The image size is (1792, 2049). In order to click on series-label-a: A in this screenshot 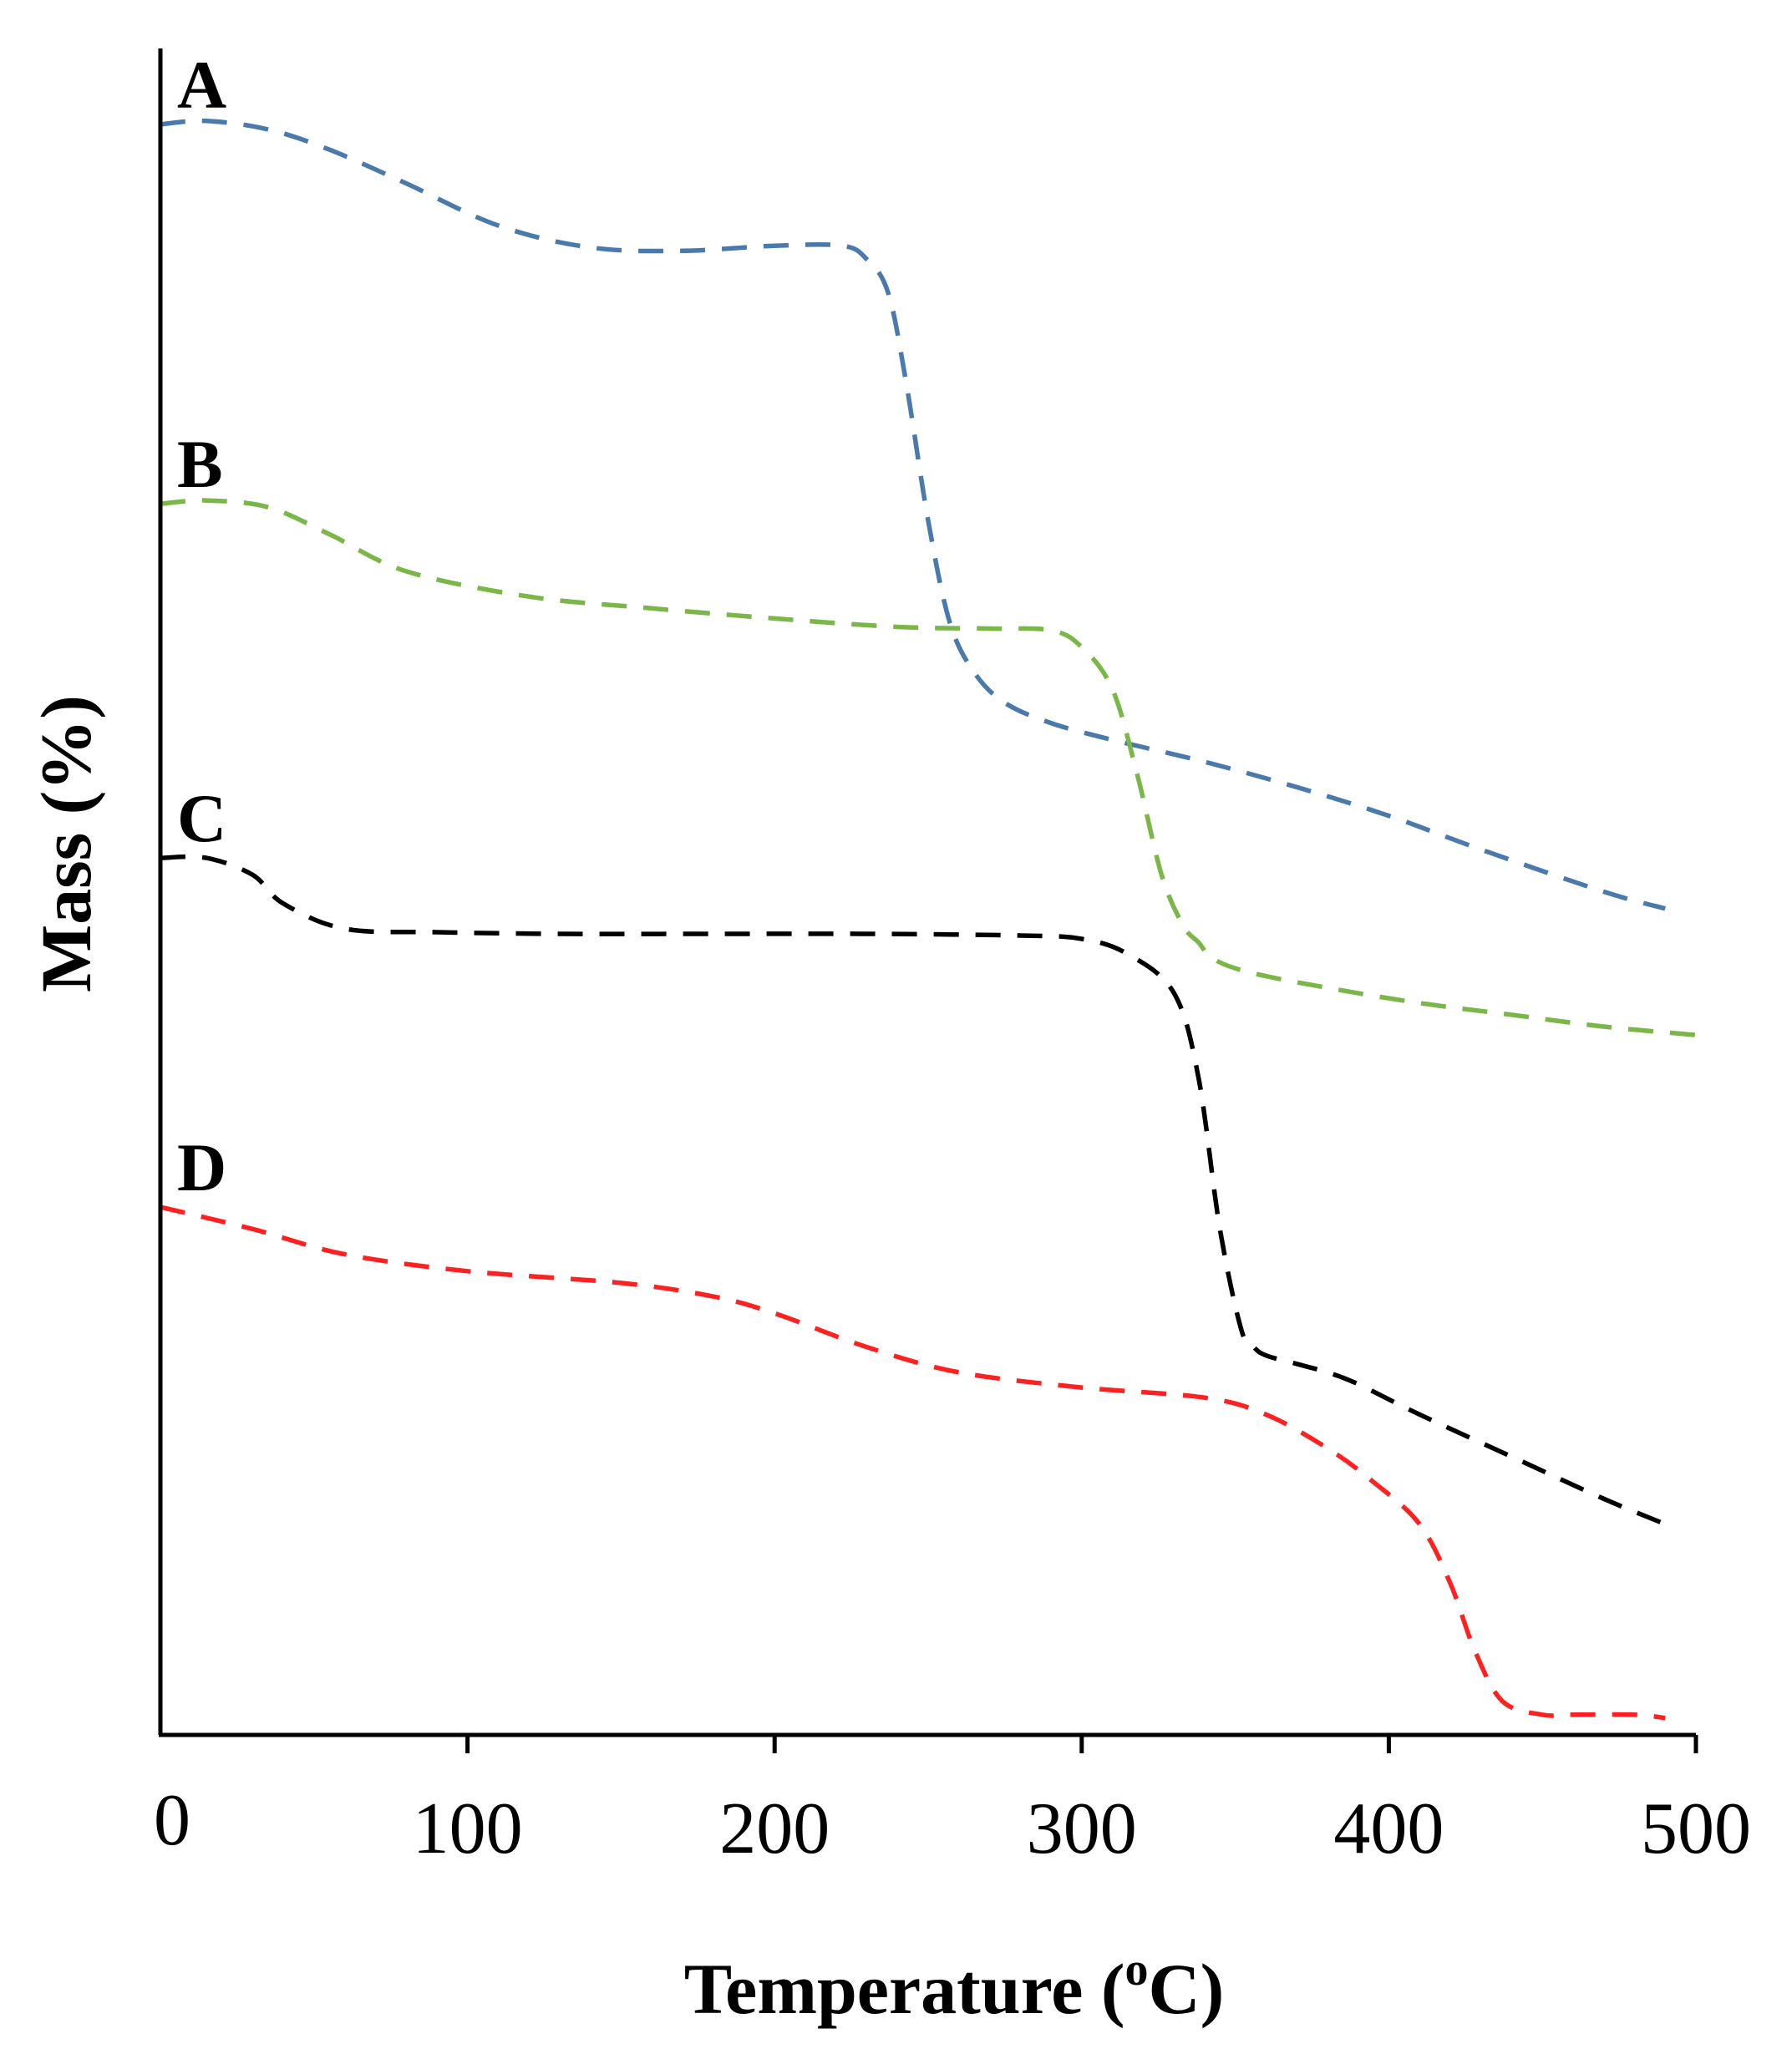, I will do `click(201, 85)`.